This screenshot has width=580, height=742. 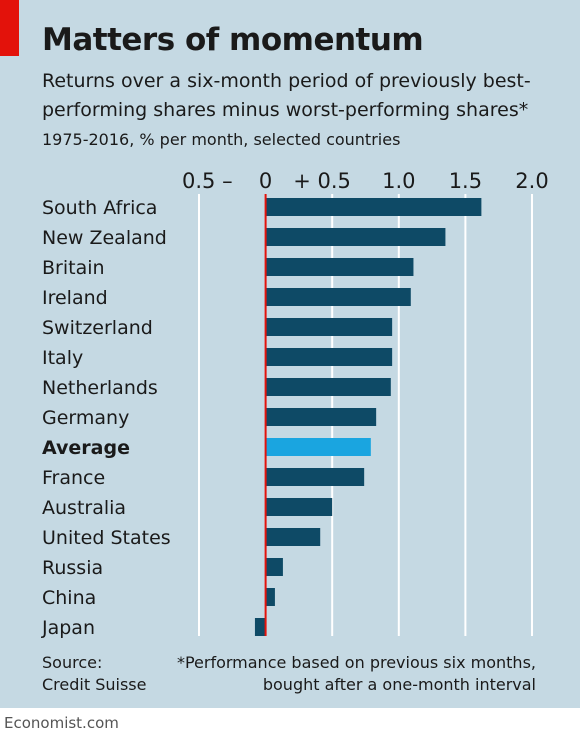 What do you see at coordinates (399, 684) in the screenshot?
I see `footnote-line-2: bought after a one-month interval` at bounding box center [399, 684].